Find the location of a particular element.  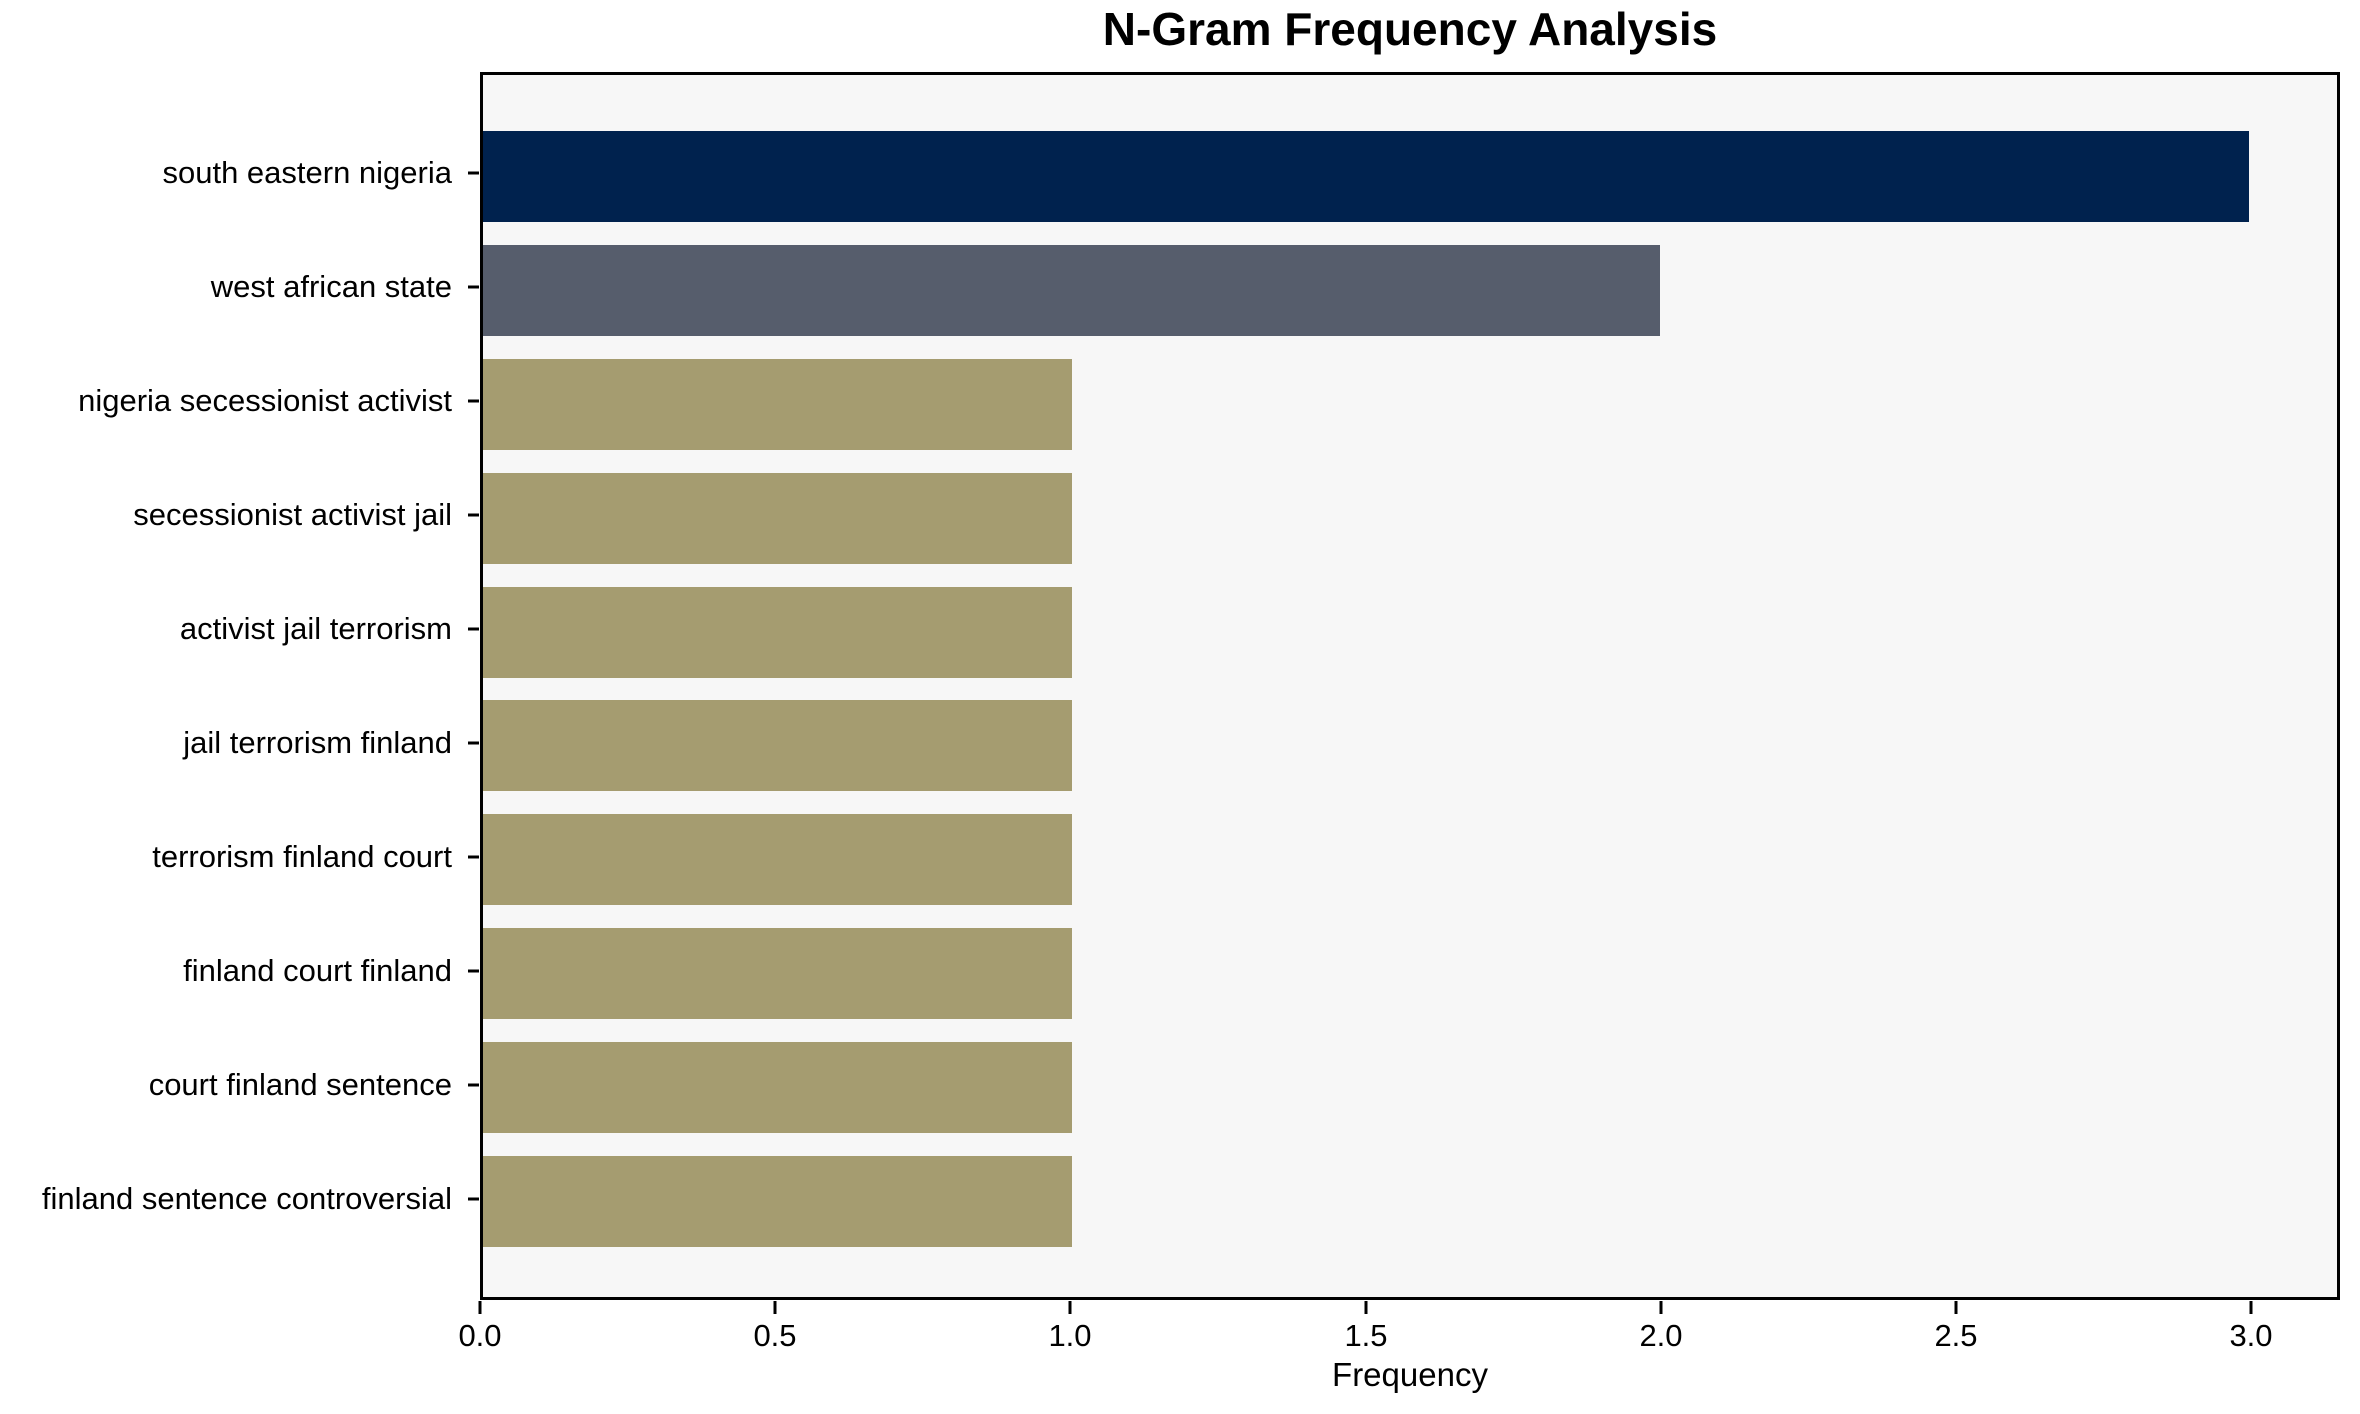

bar-south-eastern-nigeria is located at coordinates (1366, 176).